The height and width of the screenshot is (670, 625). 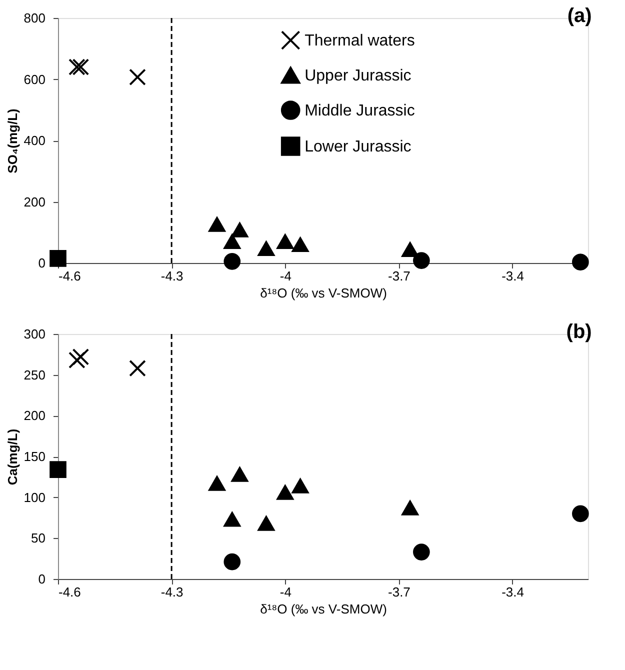 What do you see at coordinates (12, 141) in the screenshot?
I see `y-axis-title: SO₄(mg/L)` at bounding box center [12, 141].